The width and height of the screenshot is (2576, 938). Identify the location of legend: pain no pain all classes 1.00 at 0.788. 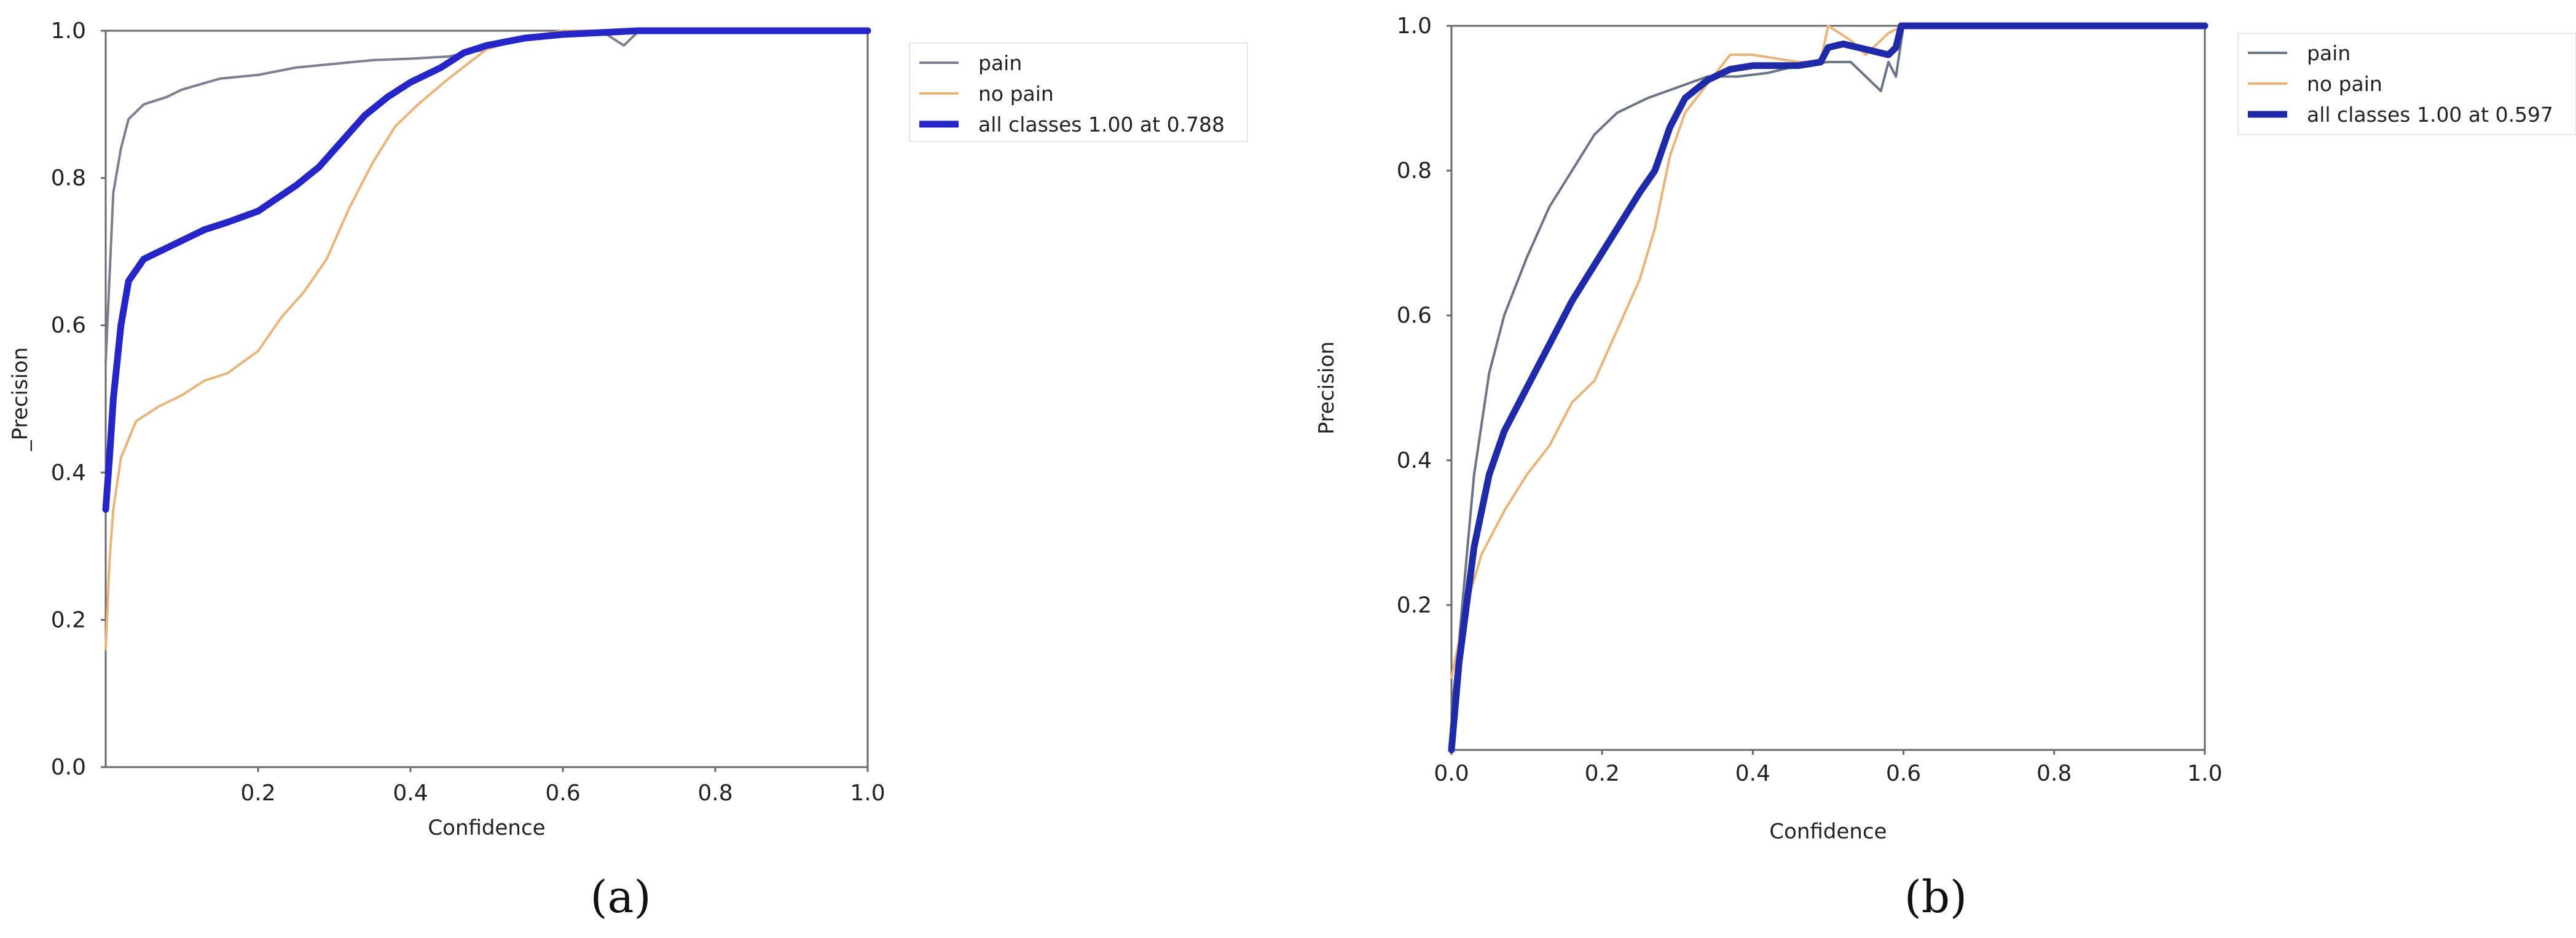
(1078, 92).